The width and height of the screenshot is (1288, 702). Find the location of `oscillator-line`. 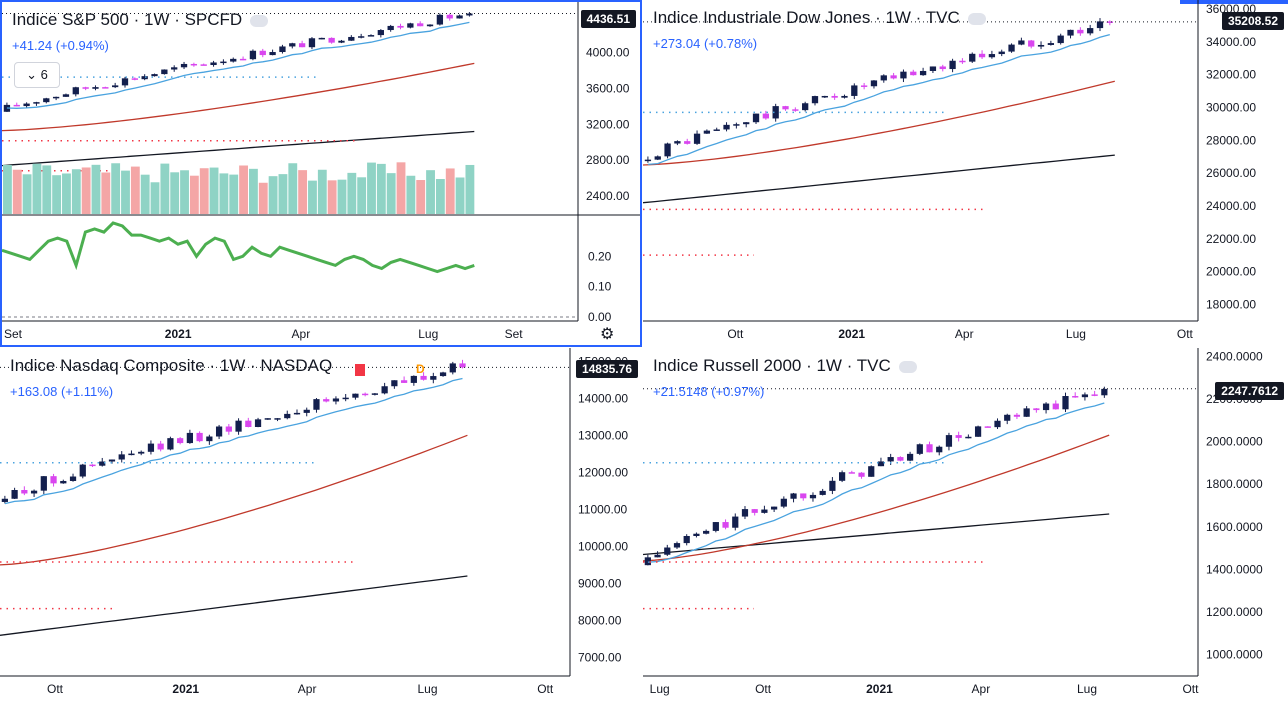

oscillator-line is located at coordinates (238, 247).